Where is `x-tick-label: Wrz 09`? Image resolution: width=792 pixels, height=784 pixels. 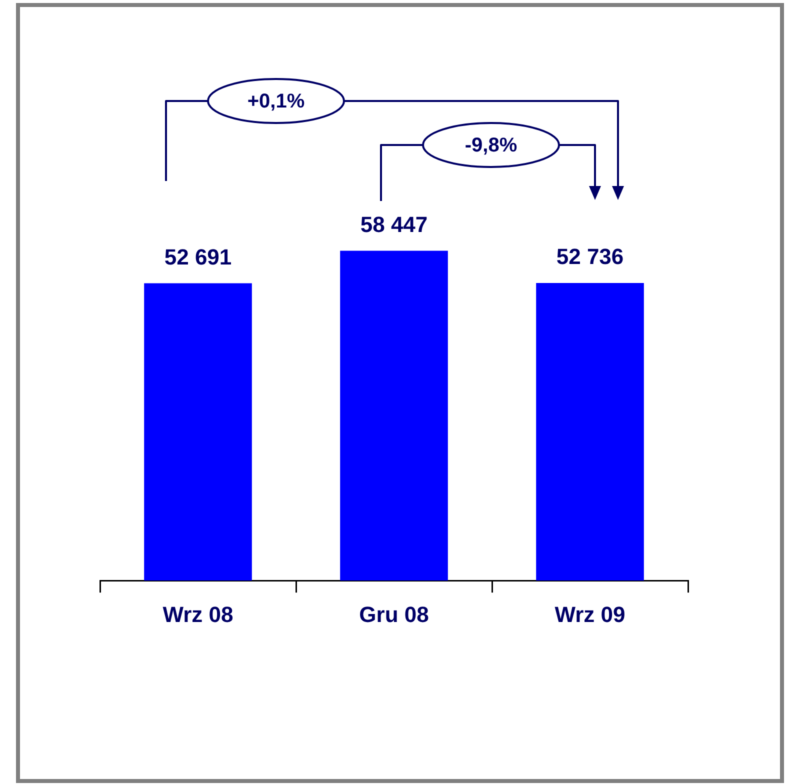 x-tick-label: Wrz 09 is located at coordinates (590, 614).